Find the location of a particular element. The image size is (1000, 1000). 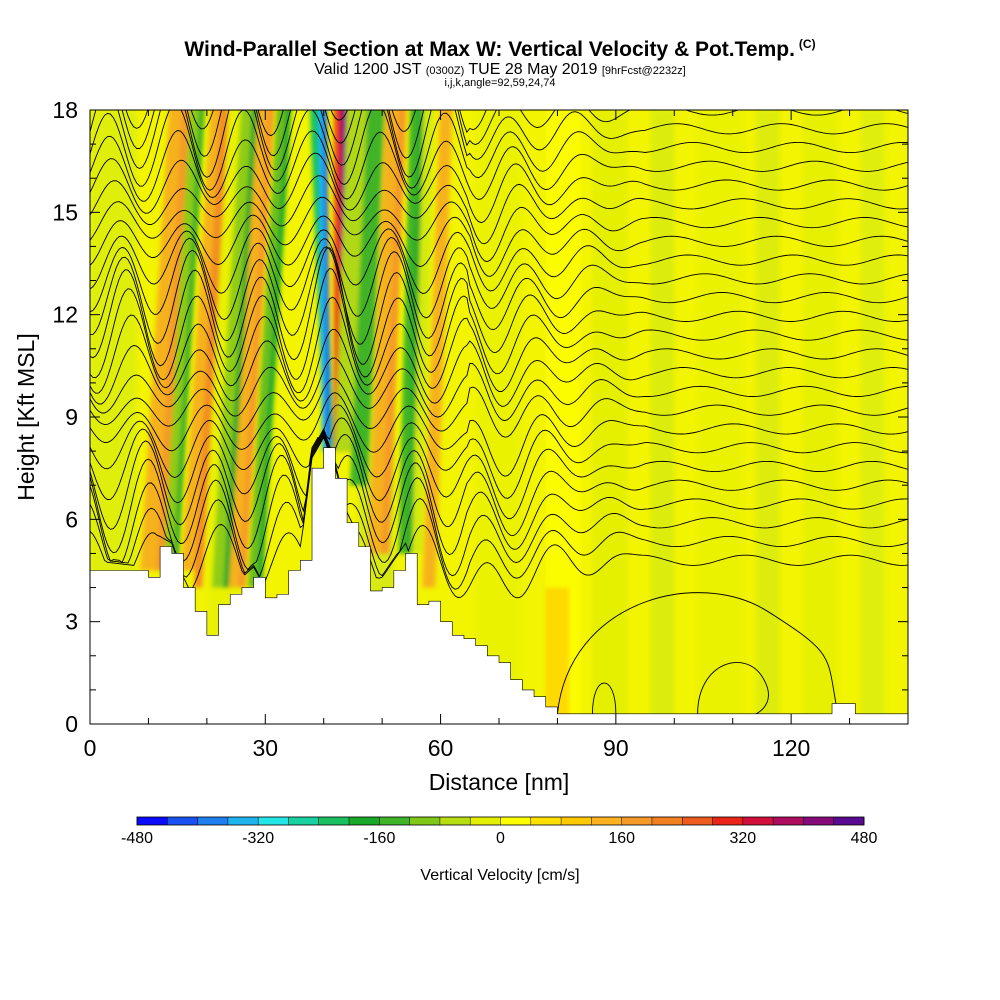

y-tick-label: 3 is located at coordinates (71, 622).